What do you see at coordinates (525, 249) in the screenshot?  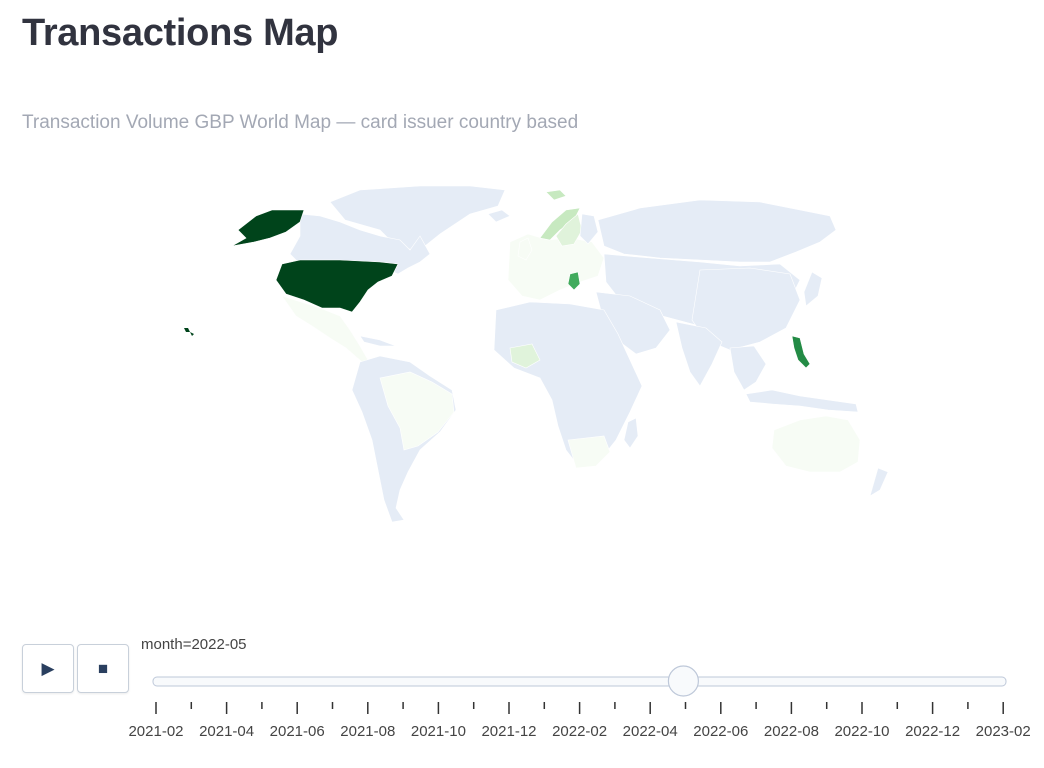 I see `region-uk` at bounding box center [525, 249].